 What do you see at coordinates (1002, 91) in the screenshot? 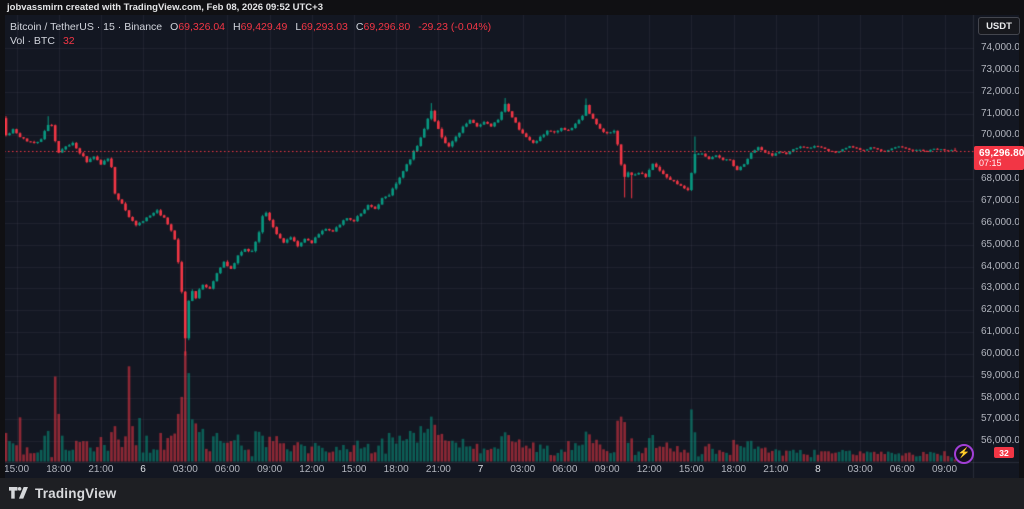
I see `price-axis-label: 72,000.00` at bounding box center [1002, 91].